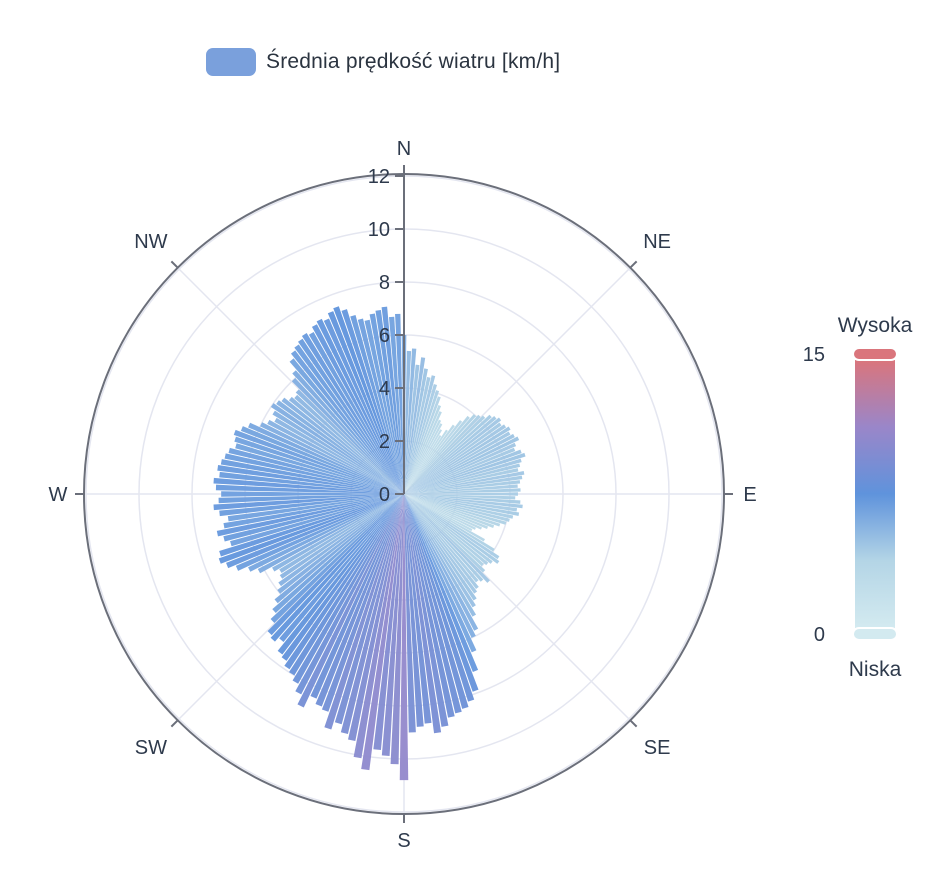 Image resolution: width=942 pixels, height=882 pixels. What do you see at coordinates (875, 494) in the screenshot?
I see `colorbar-gradient` at bounding box center [875, 494].